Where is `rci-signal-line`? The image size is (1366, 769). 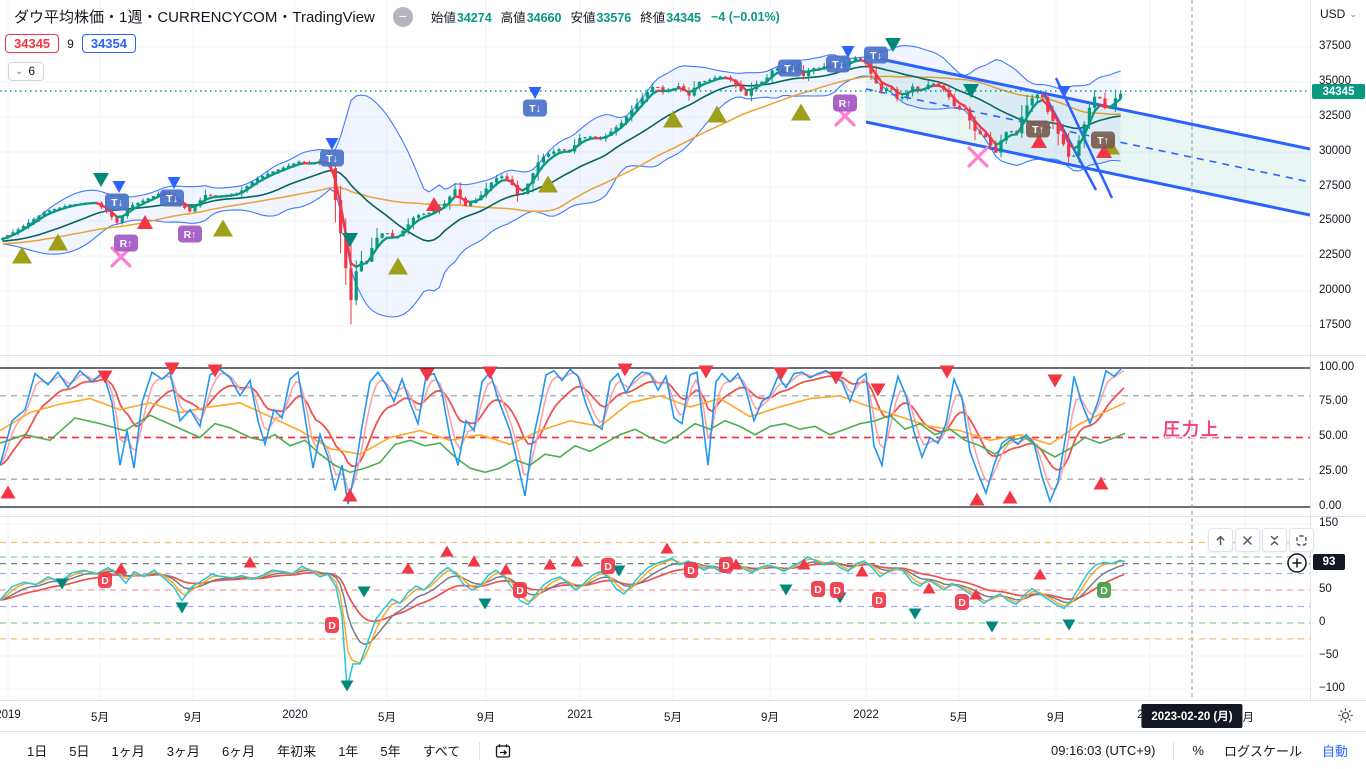
rci-signal-line is located at coordinates (562, 611).